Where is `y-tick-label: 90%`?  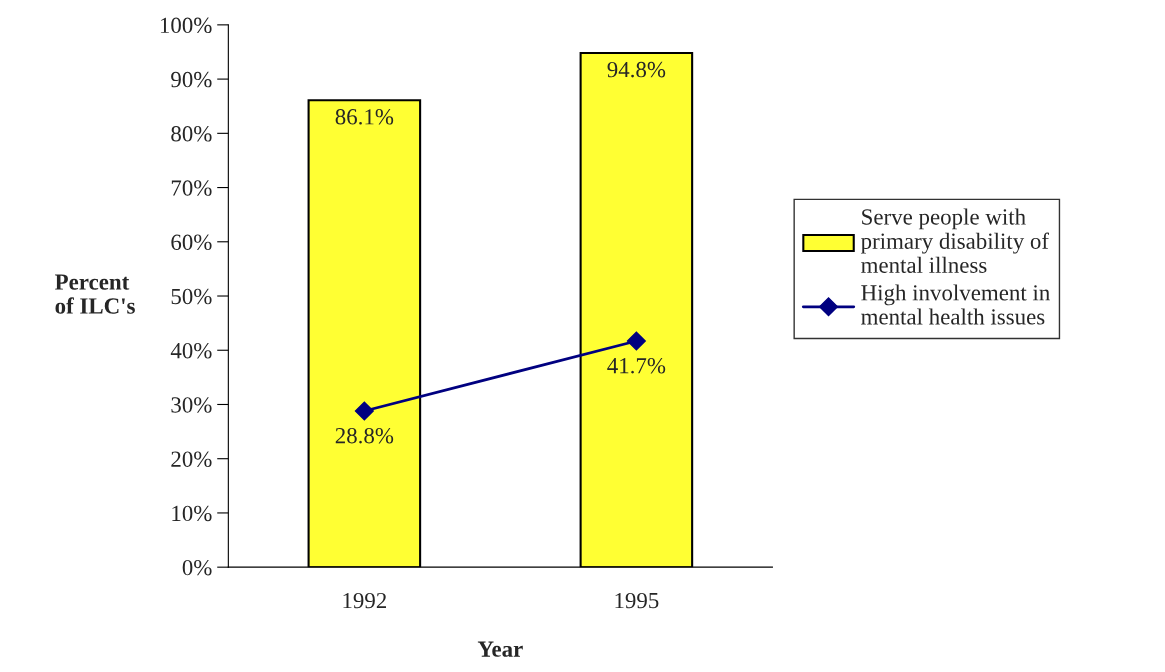
y-tick-label: 90% is located at coordinates (191, 79).